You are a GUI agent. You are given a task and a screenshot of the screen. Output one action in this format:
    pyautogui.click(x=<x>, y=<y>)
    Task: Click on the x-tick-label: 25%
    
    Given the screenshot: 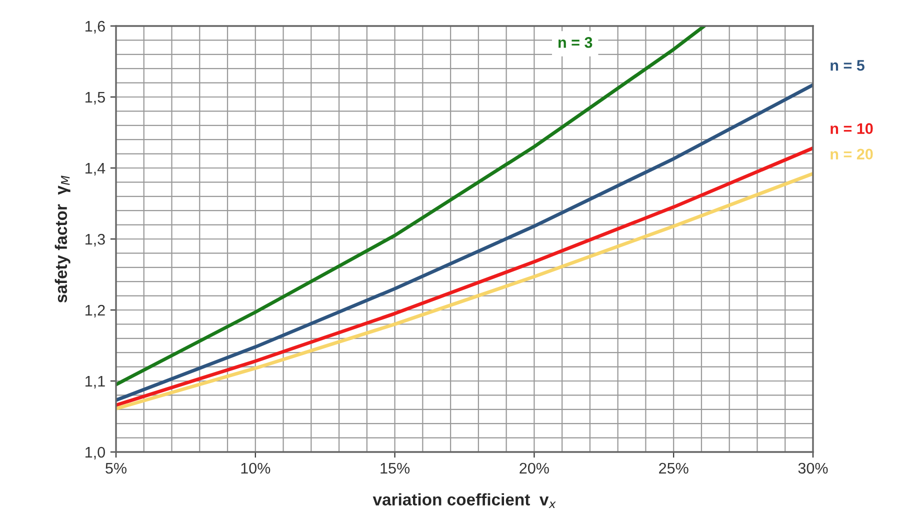 What is the action you would take?
    pyautogui.click(x=673, y=468)
    